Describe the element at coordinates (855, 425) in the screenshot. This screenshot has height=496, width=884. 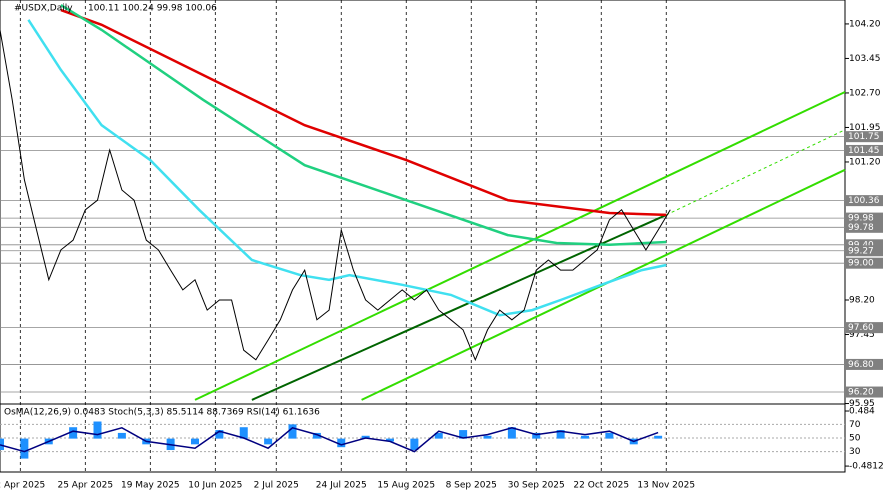
I see `rsi-tick-label: 70` at that location.